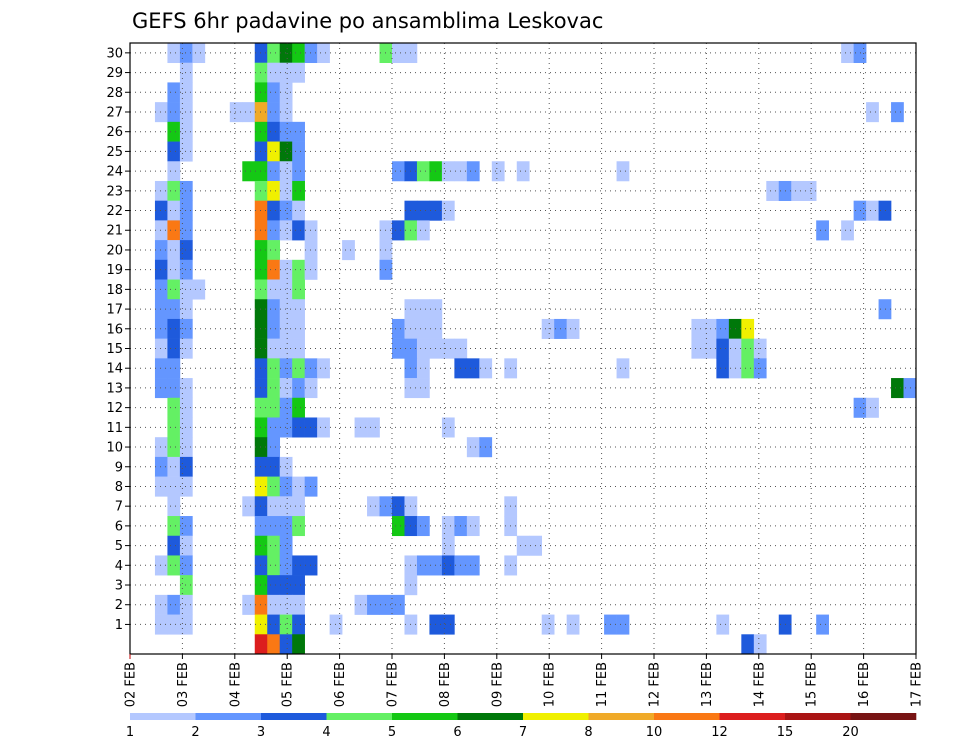 This screenshot has height=742, width=960. Describe the element at coordinates (119, 507) in the screenshot. I see `y-tick-label: 7` at that location.